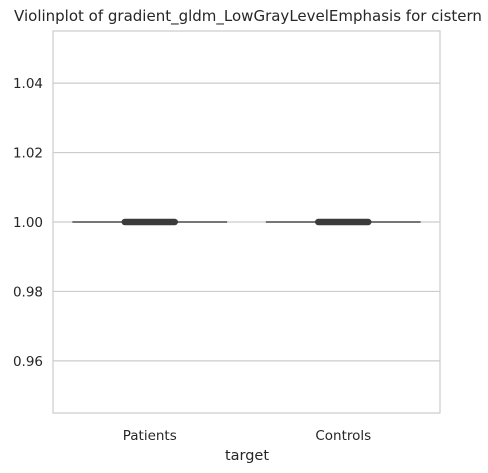  Describe the element at coordinates (28, 84) in the screenshot. I see `y-tick-label: 1.04` at that location.